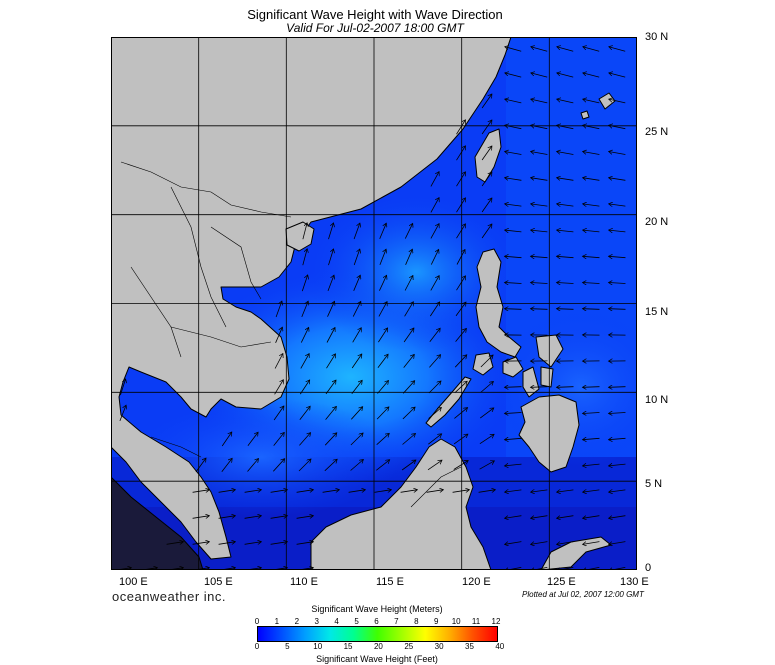 This screenshot has height=665, width=775. I want to click on brand-logo-text: oceanweather inc., so click(169, 596).